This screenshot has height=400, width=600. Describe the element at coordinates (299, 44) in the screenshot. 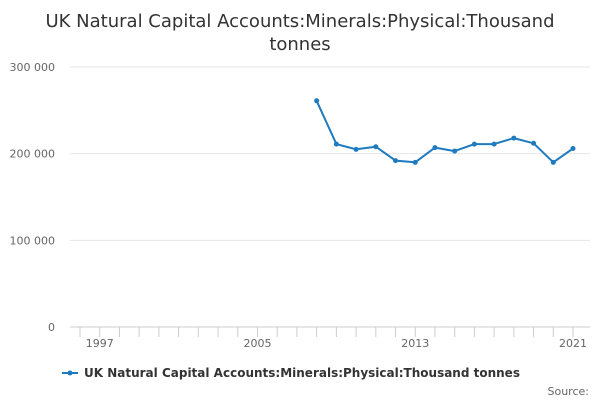

I see `chart-title-line-2: tonnes` at that location.